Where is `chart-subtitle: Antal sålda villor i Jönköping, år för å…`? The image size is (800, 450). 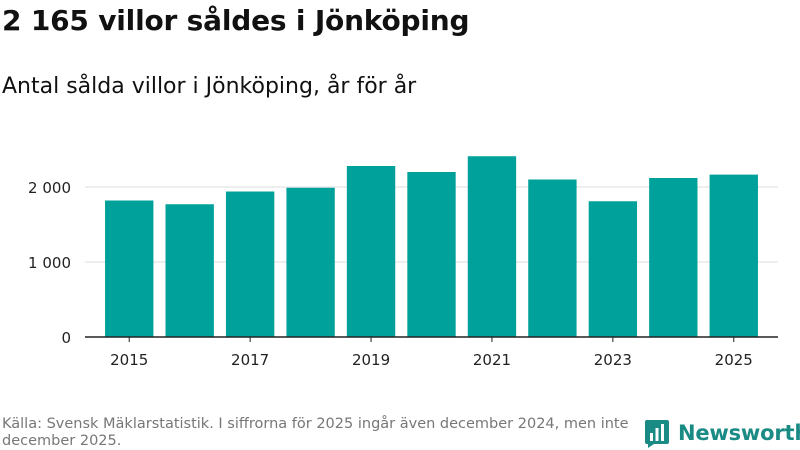
chart-subtitle: Antal sålda villor i Jönköping, år för å… is located at coordinates (209, 86).